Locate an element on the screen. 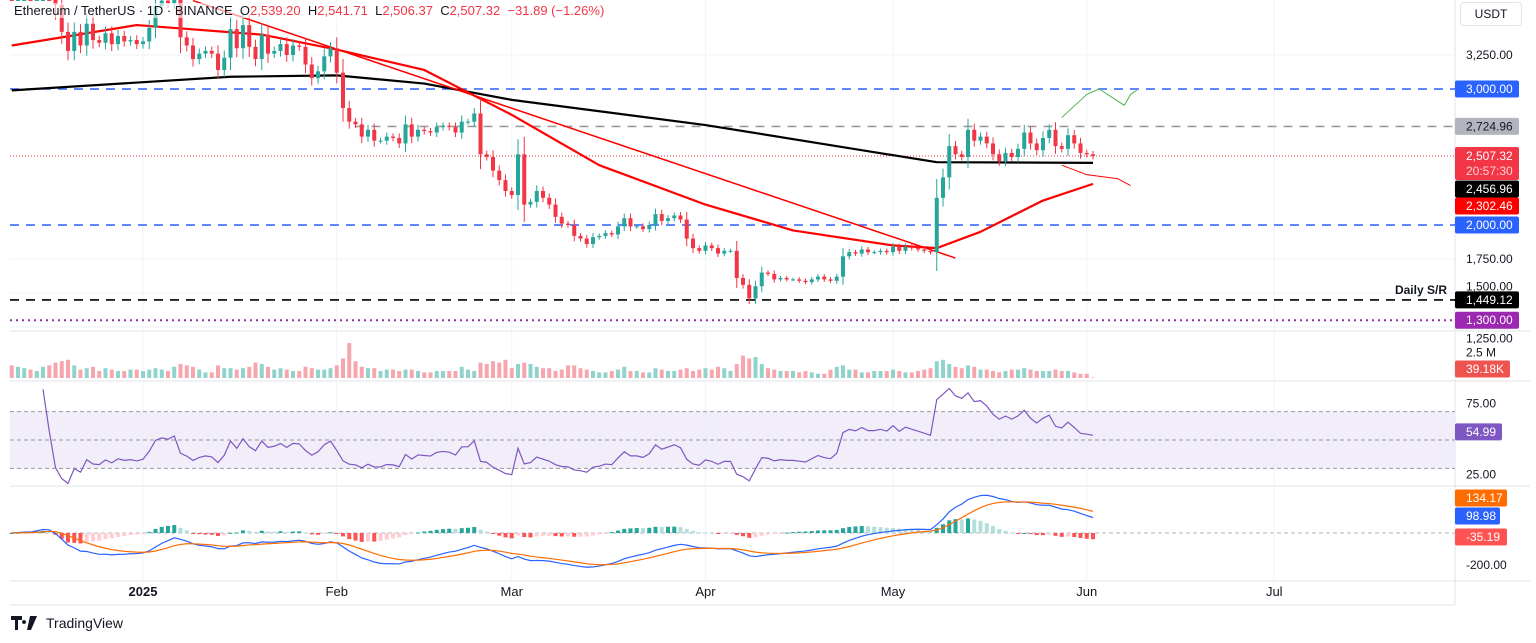  brand-name: TradingView is located at coordinates (85, 623).